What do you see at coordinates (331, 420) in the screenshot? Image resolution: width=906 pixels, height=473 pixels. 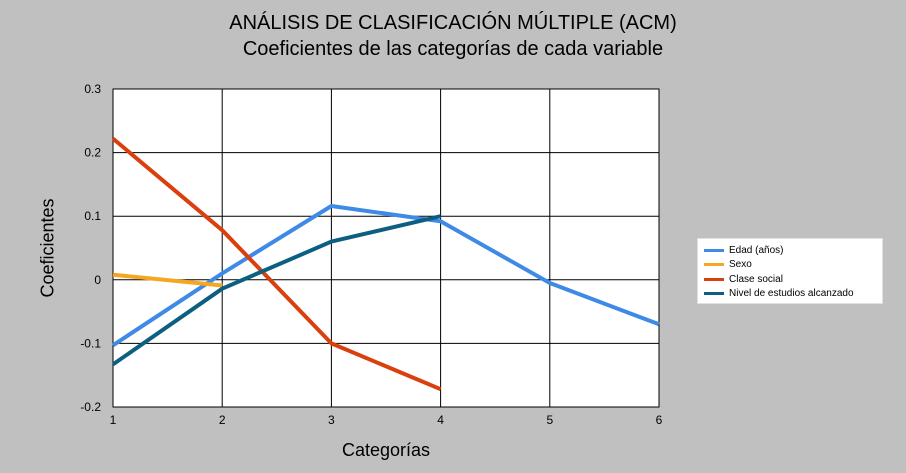 I see `x-tick-label: 3` at bounding box center [331, 420].